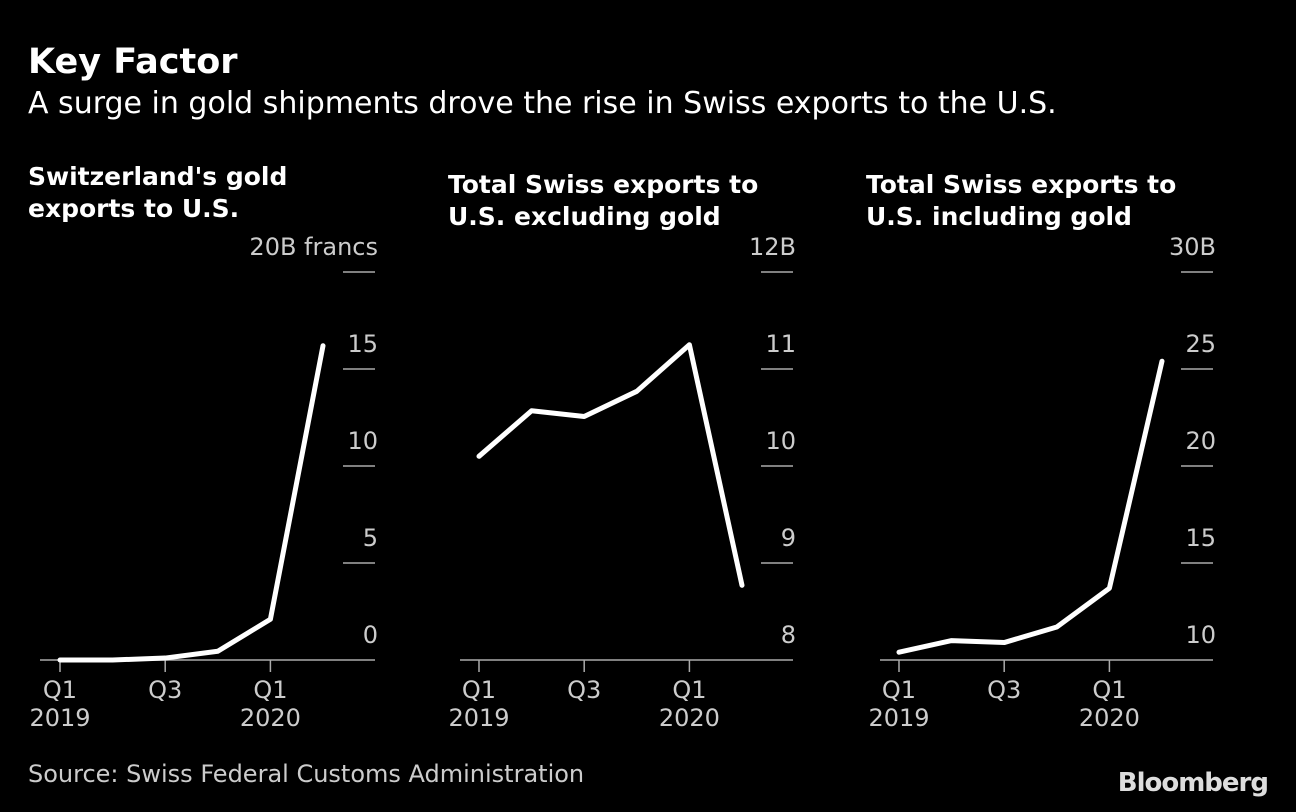  I want to click on panel-title: U.S. excluding gold, so click(584, 216).